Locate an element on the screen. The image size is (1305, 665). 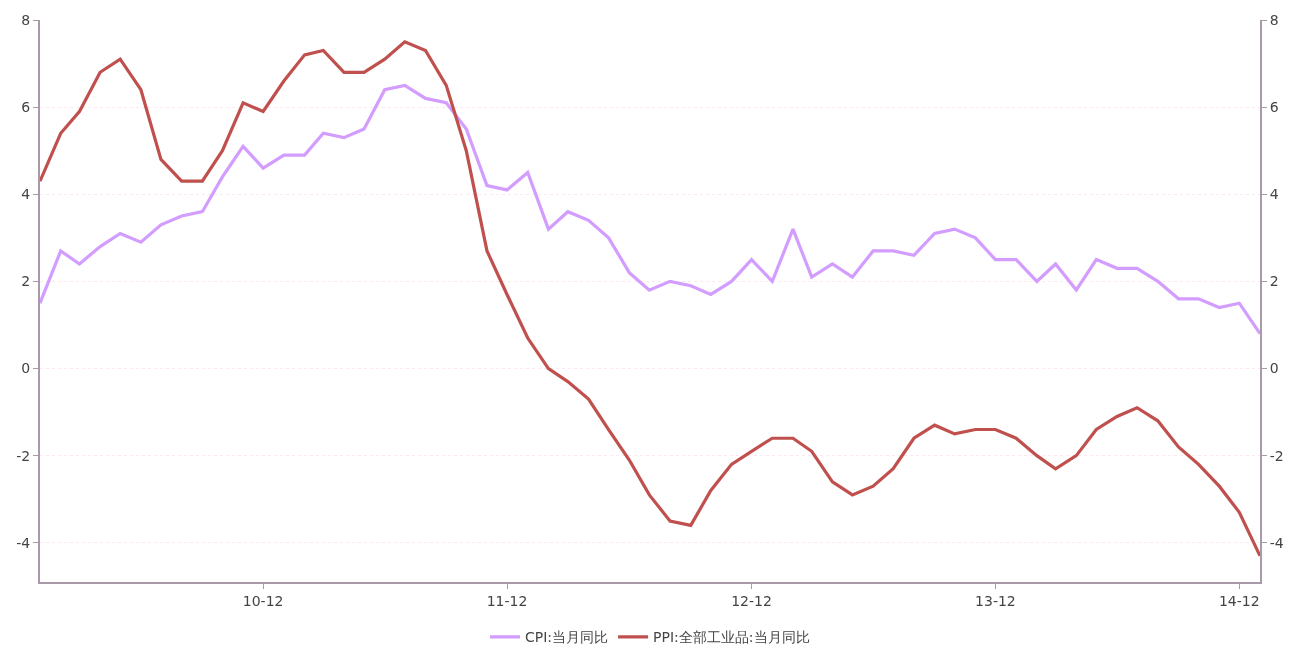
x-tick-label: 12-12 is located at coordinates (751, 600).